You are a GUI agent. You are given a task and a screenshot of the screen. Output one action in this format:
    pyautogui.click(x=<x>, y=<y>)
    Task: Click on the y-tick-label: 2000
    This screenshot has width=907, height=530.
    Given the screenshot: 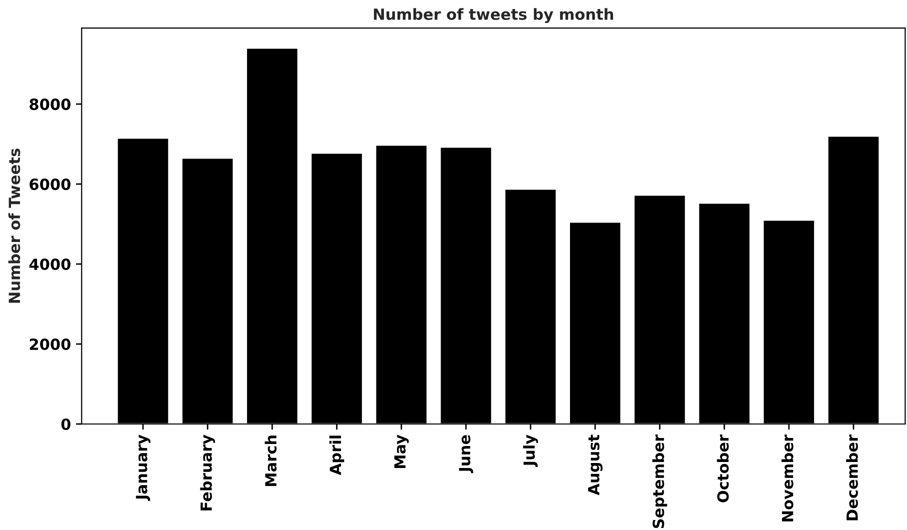 What is the action you would take?
    pyautogui.click(x=50, y=344)
    